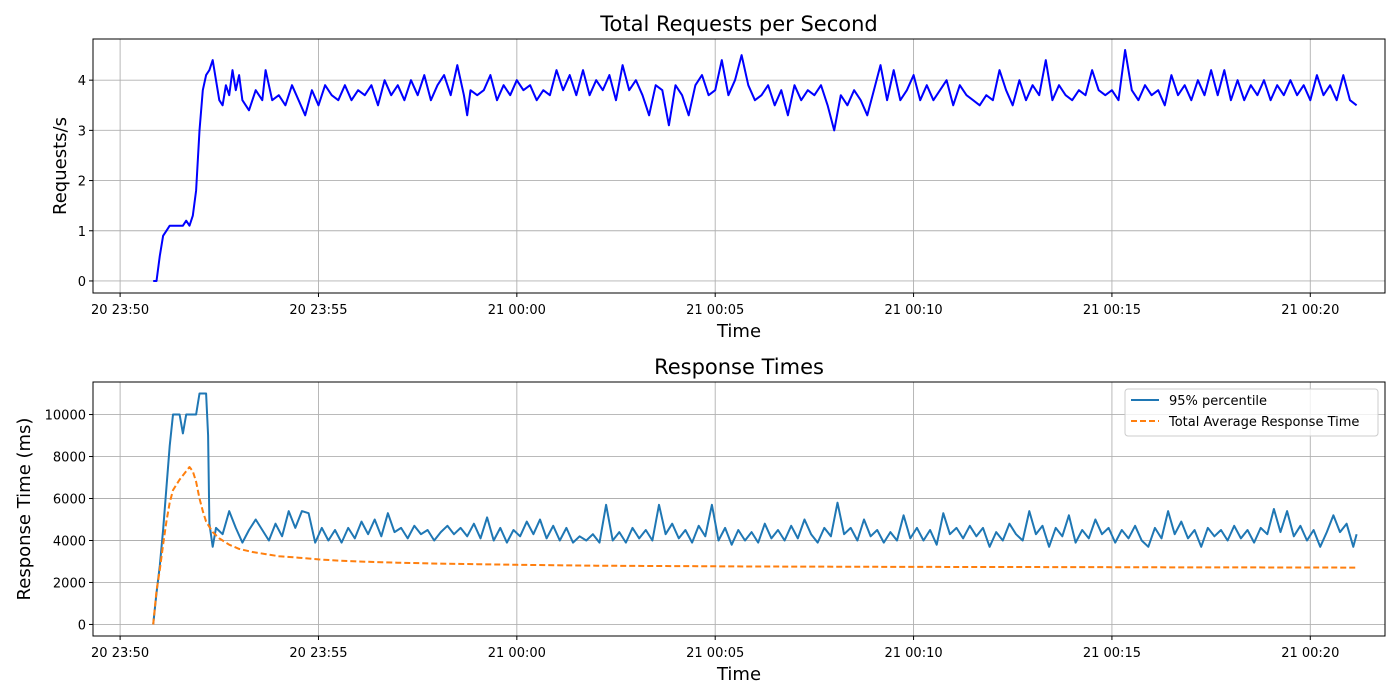  Describe the element at coordinates (69, 583) in the screenshot. I see `y-tick-label: 2000` at that location.